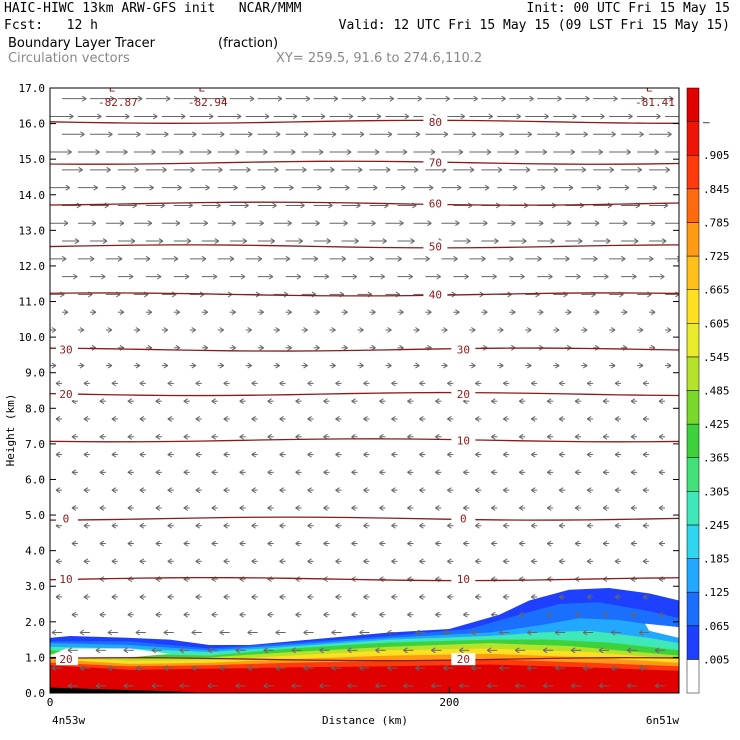 This screenshot has width=740, height=740. What do you see at coordinates (35, 479) in the screenshot?
I see `y-tick-label: 6.0` at bounding box center [35, 479].